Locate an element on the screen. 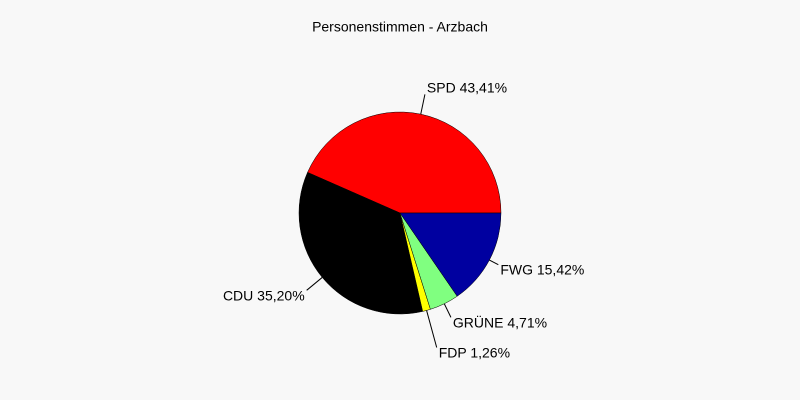 The height and width of the screenshot is (400, 800). slice-value-label: 15,42% is located at coordinates (560, 269).